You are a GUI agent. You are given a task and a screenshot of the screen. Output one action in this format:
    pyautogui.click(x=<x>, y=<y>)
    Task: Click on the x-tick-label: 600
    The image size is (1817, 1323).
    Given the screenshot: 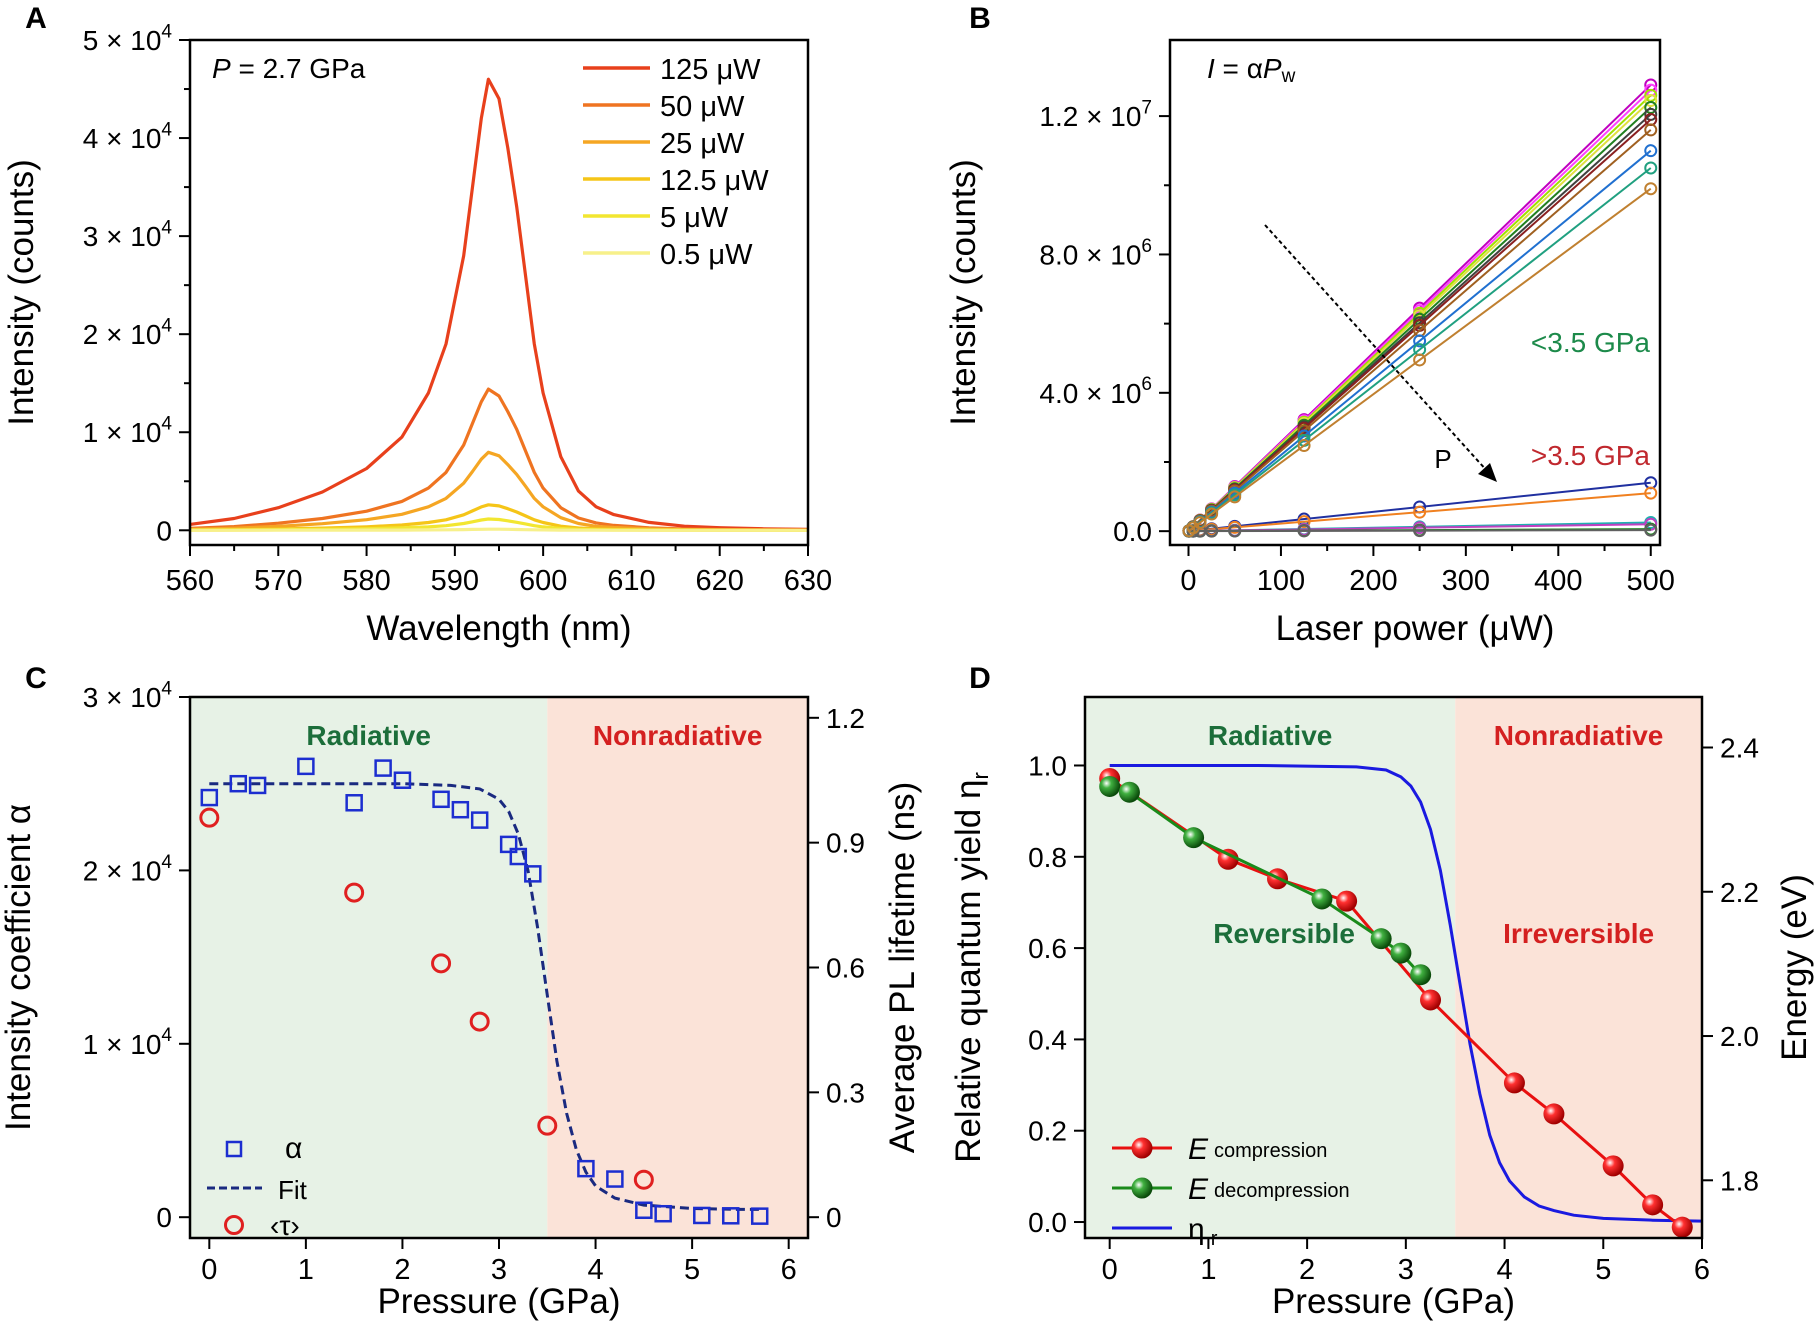 What is the action you would take?
    pyautogui.click(x=543, y=581)
    